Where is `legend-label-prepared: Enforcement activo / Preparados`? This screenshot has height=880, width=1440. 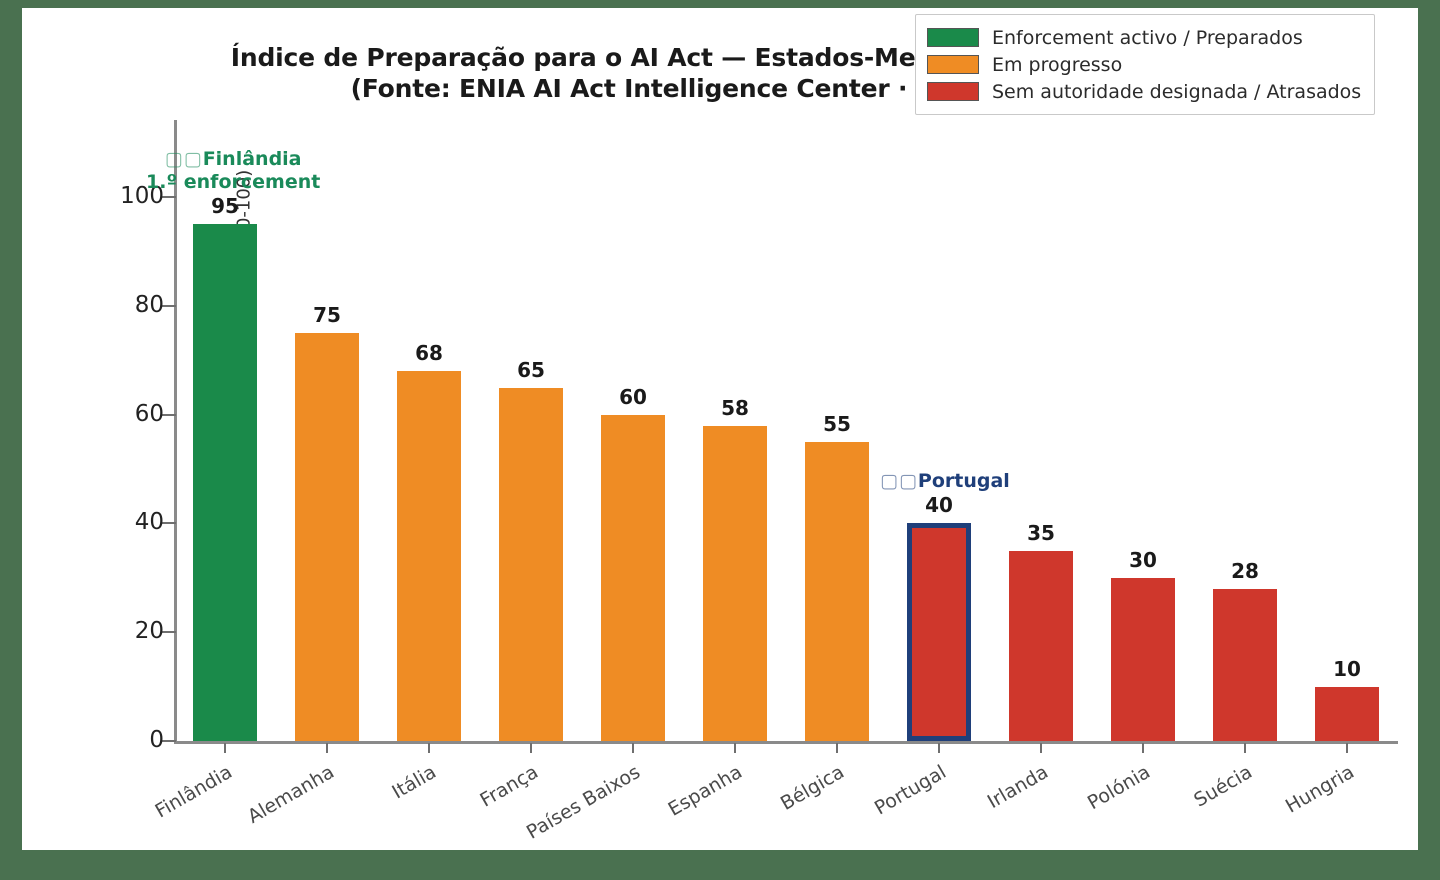 legend-label-prepared: Enforcement activo / Preparados is located at coordinates (1147, 37).